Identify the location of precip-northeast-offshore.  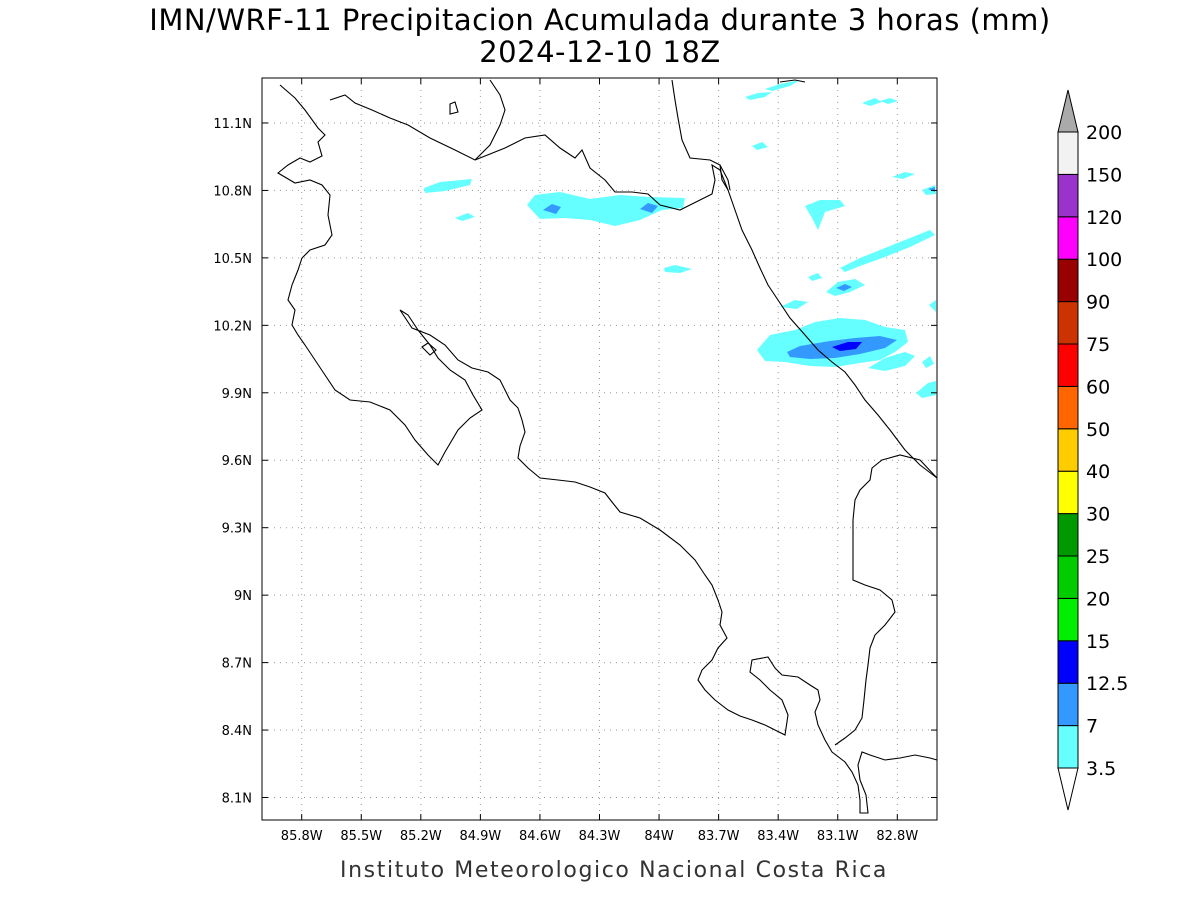
(840, 188).